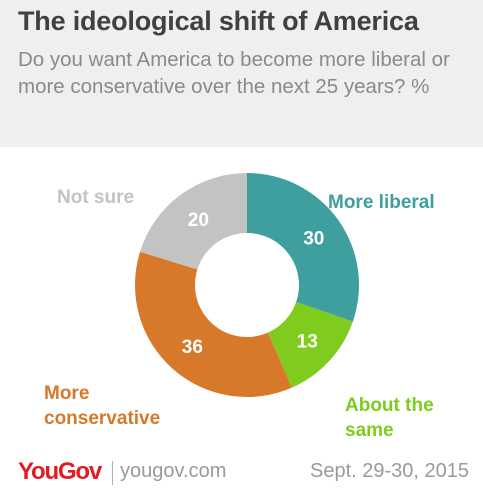 Image resolution: width=483 pixels, height=497 pixels. Describe the element at coordinates (60, 471) in the screenshot. I see `yougov-logo: YouGov` at that location.